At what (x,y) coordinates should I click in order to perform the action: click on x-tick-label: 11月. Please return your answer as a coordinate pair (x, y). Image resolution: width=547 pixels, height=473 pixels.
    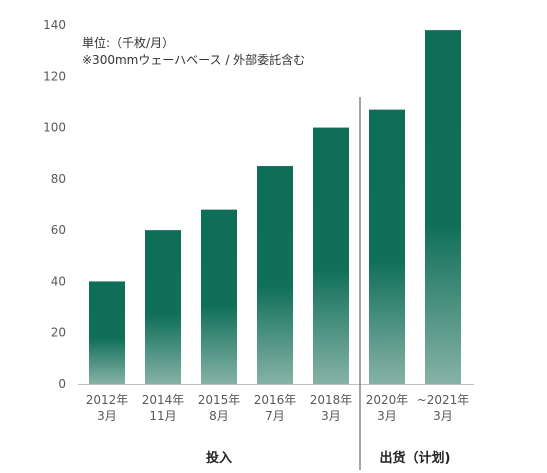
    Looking at the image, I should click on (162, 416).